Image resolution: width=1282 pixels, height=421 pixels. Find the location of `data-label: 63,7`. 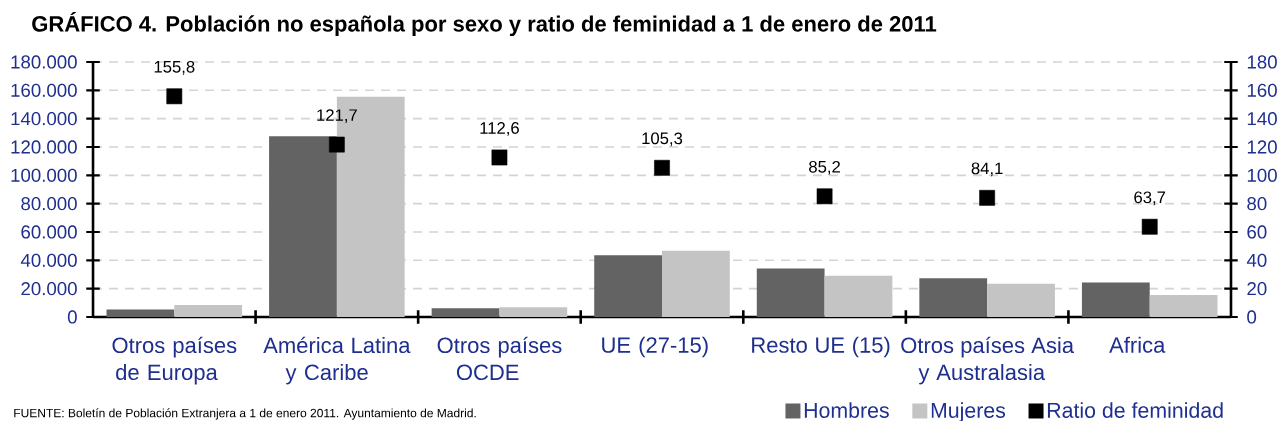

data-label: 63,7 is located at coordinates (1150, 198).